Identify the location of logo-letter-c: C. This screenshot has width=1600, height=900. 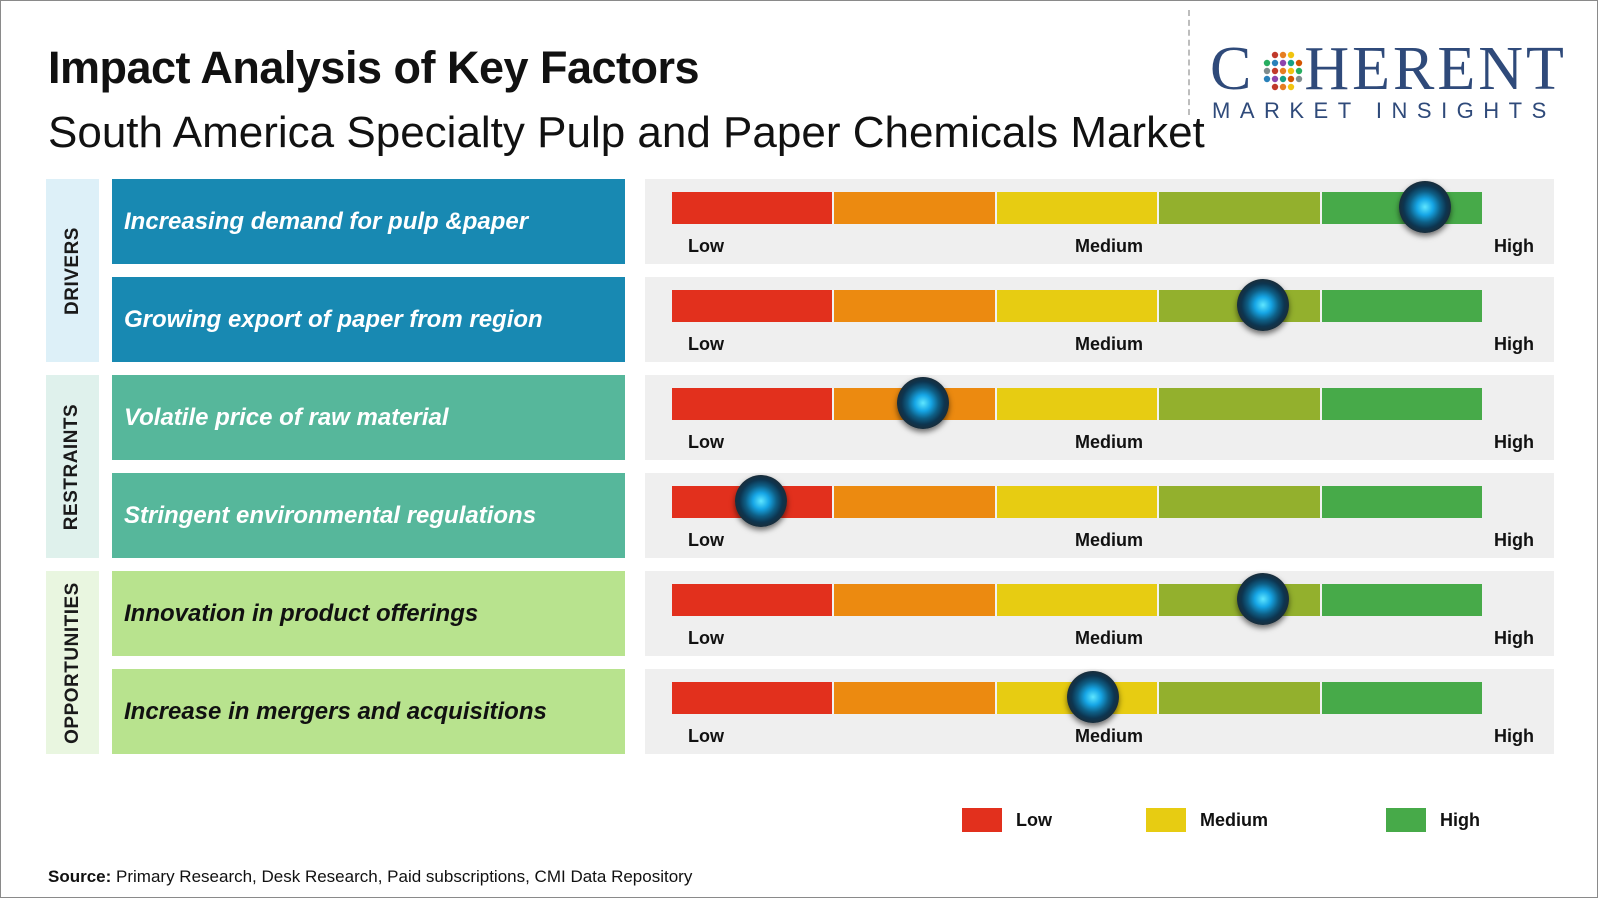
(1232, 69).